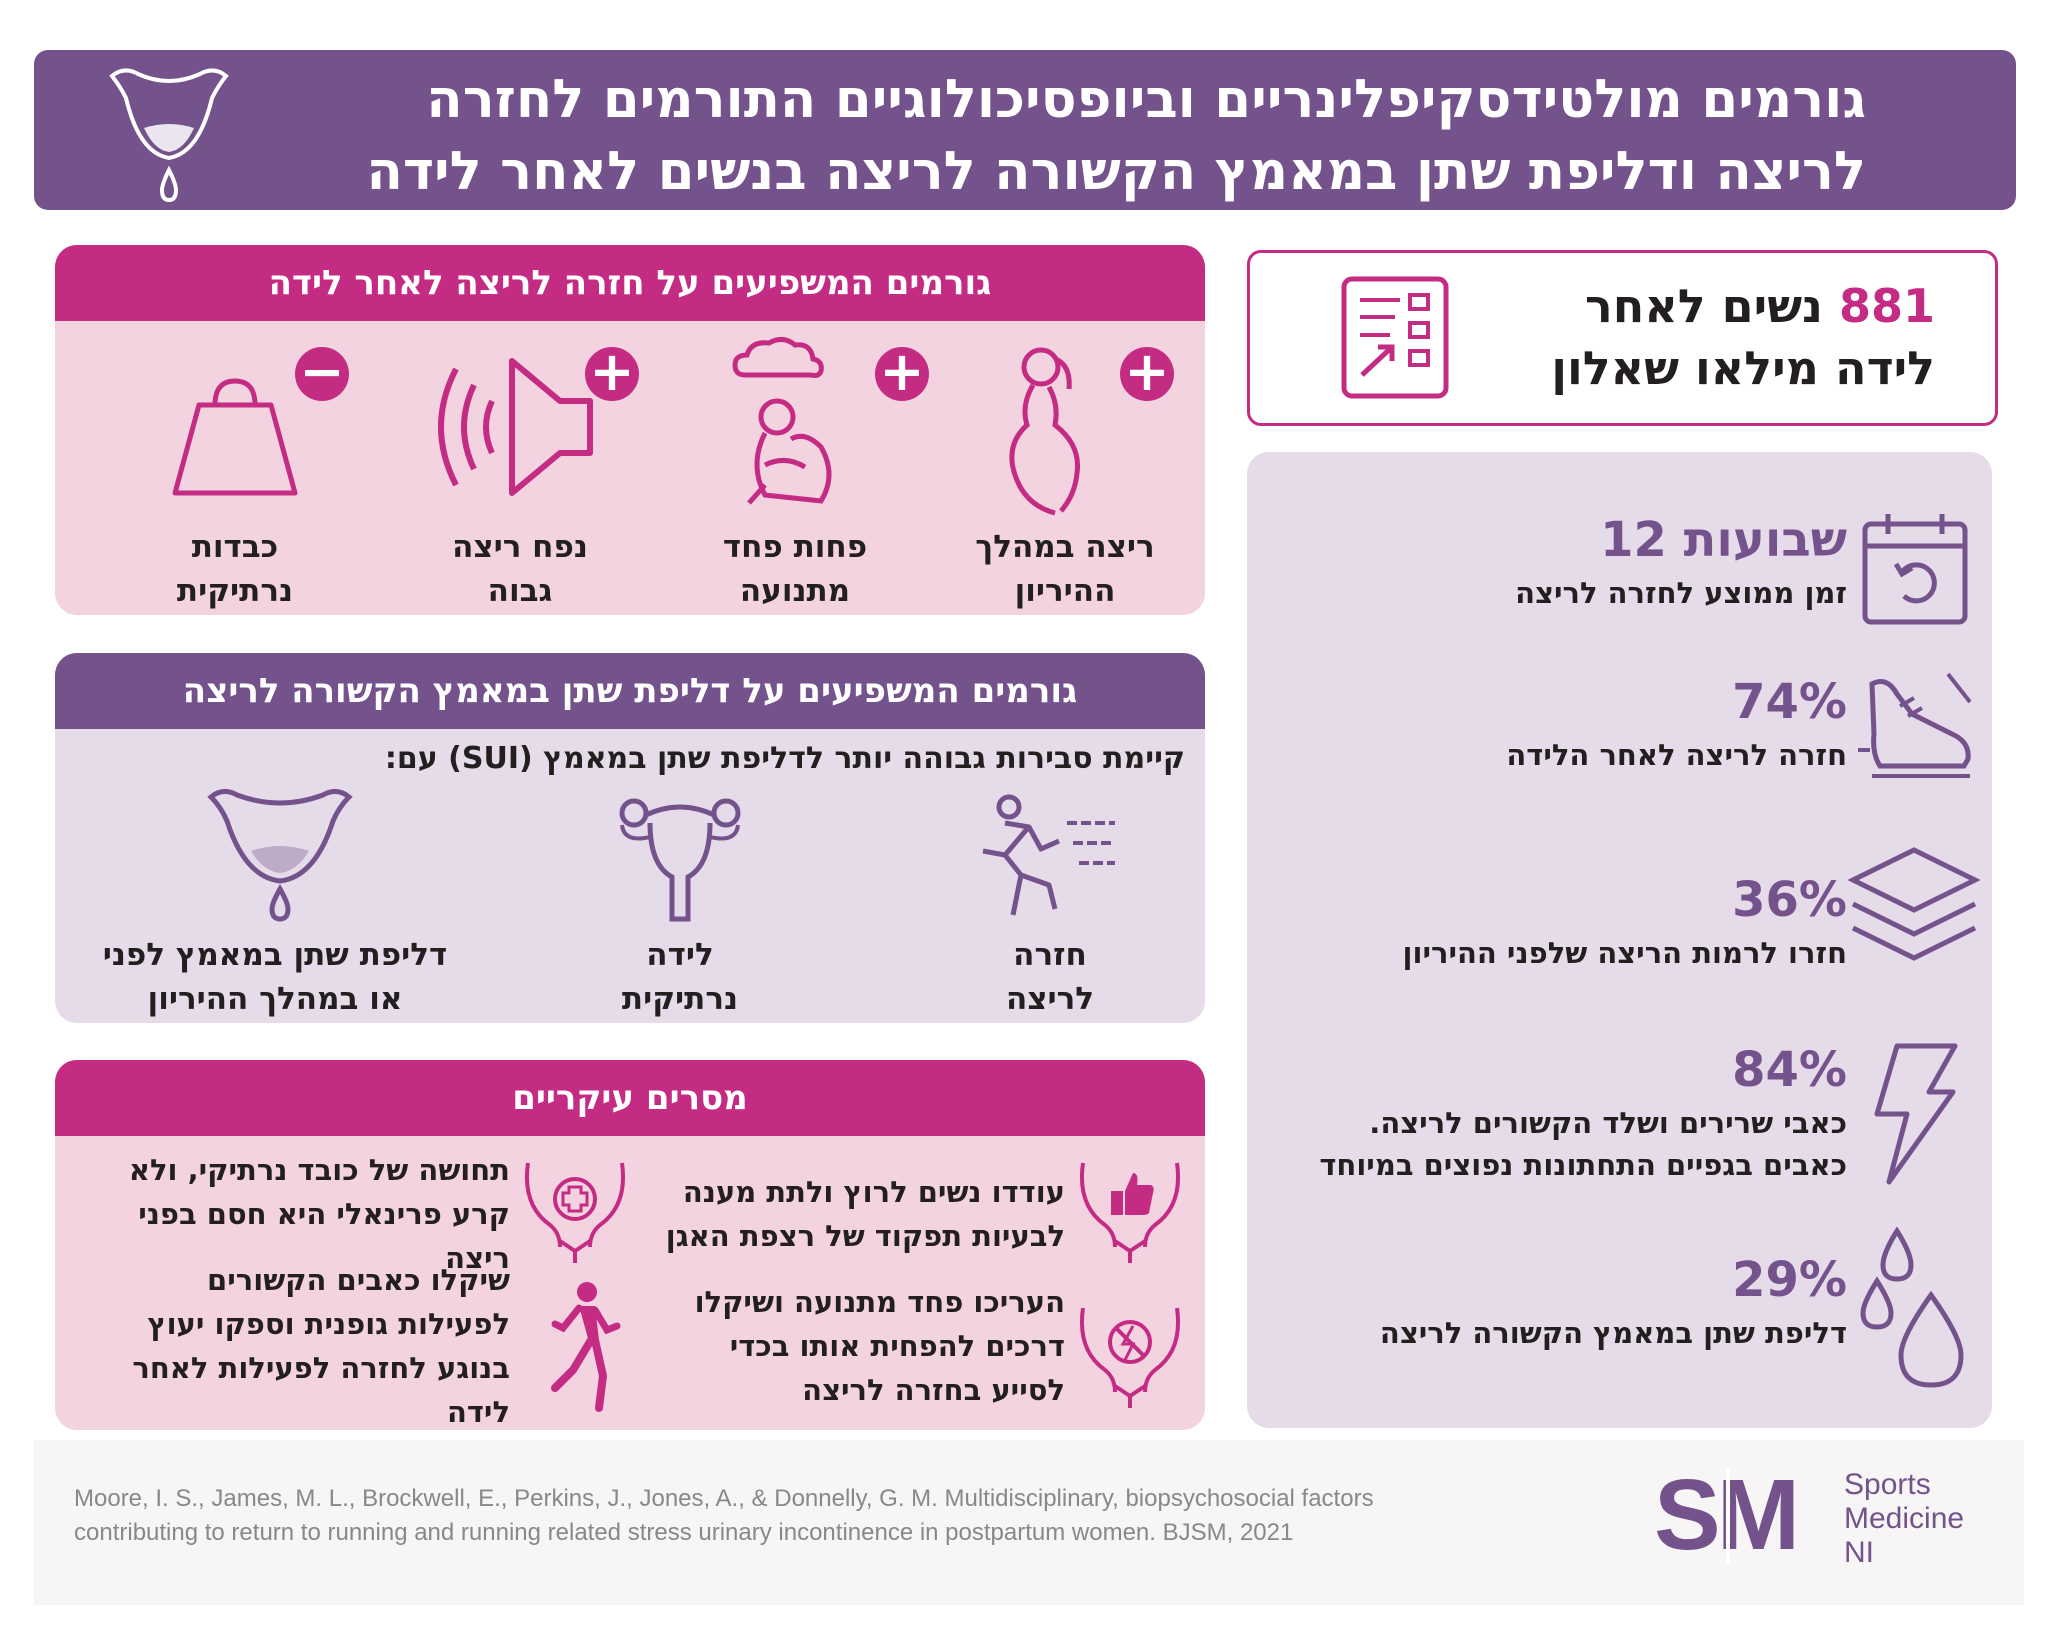 Image resolution: width=2048 pixels, height=1626 pixels. What do you see at coordinates (1886, 306) in the screenshot?
I see `survey-number: 881` at bounding box center [1886, 306].